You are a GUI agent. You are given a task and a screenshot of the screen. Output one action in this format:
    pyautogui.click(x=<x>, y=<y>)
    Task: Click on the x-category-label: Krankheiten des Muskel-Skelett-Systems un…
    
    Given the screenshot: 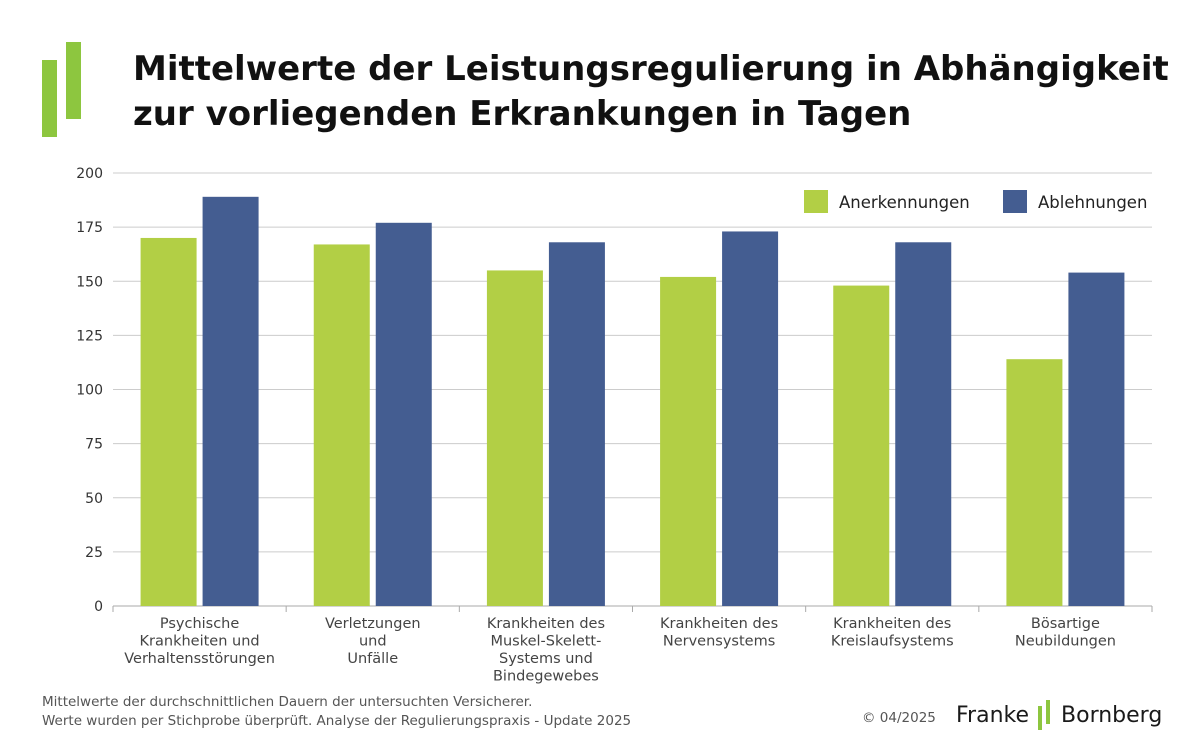 What is the action you would take?
    pyautogui.click(x=546, y=650)
    